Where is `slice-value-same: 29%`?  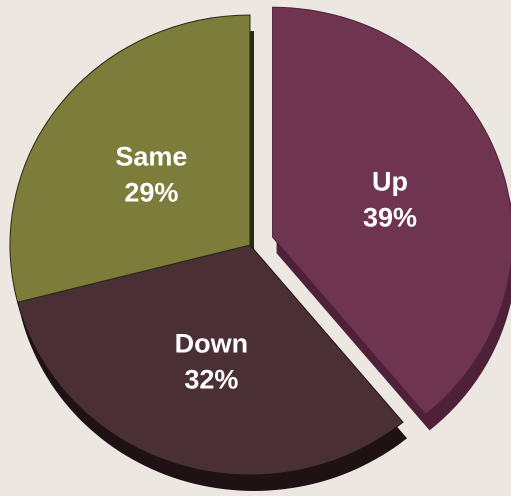
slice-value-same: 29% is located at coordinates (151, 193).